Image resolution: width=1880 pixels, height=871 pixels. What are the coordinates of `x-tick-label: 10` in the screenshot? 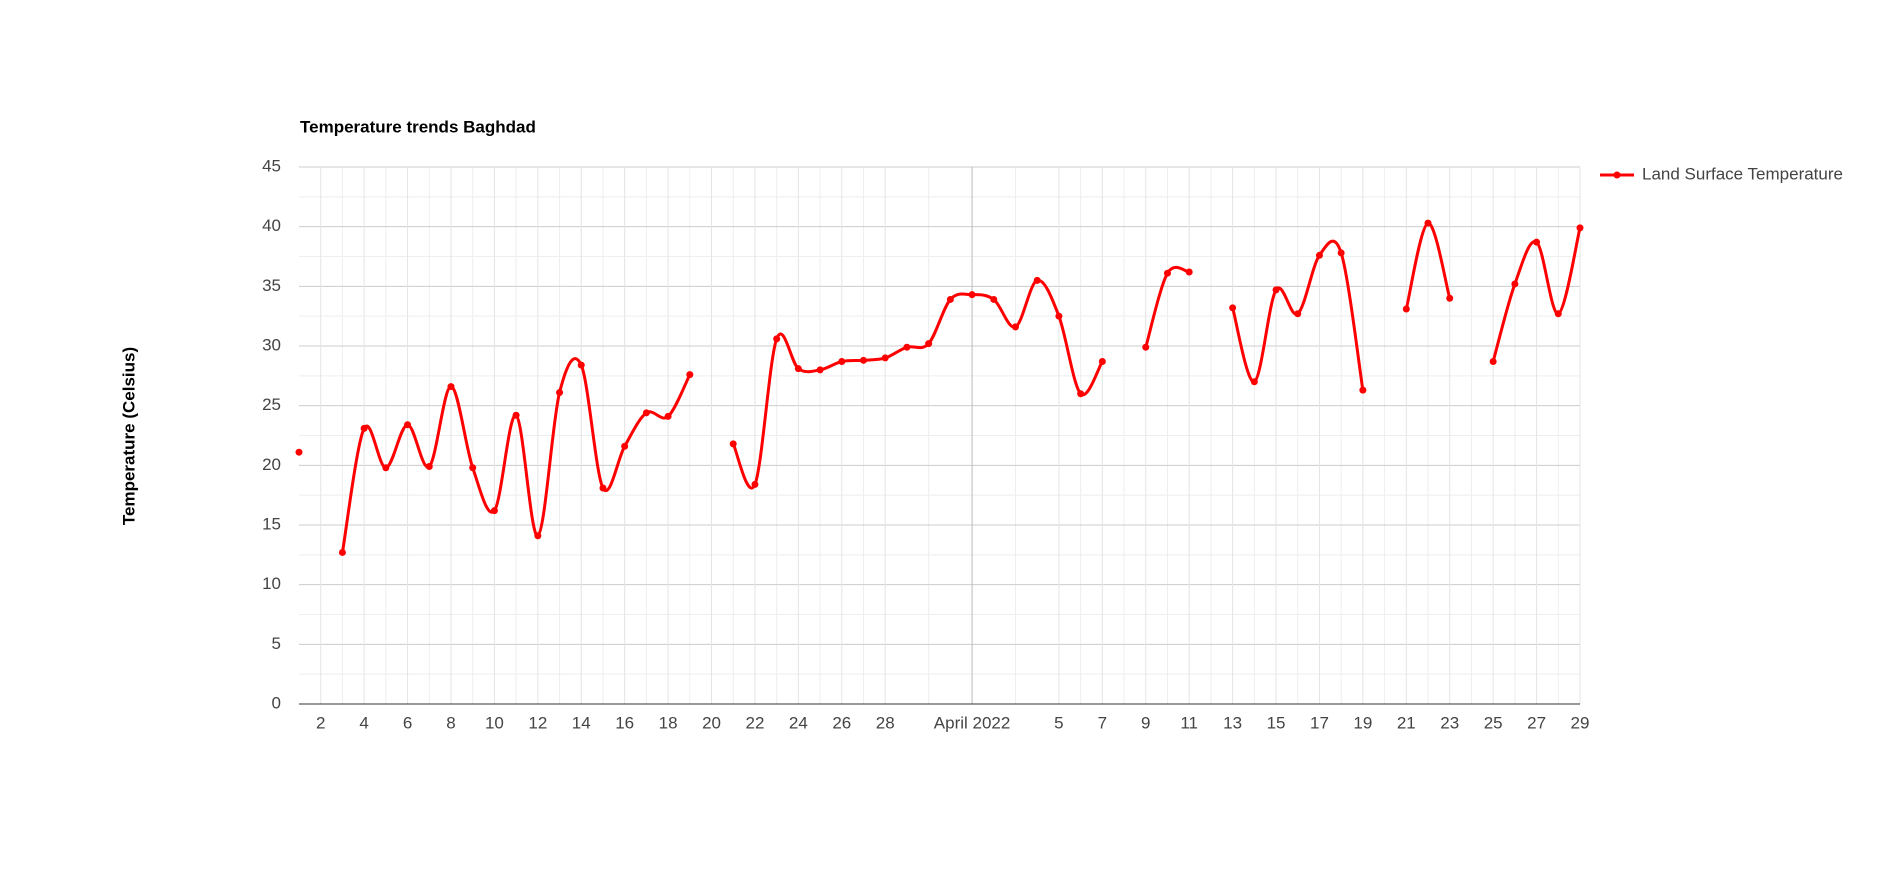 It's located at (494, 722).